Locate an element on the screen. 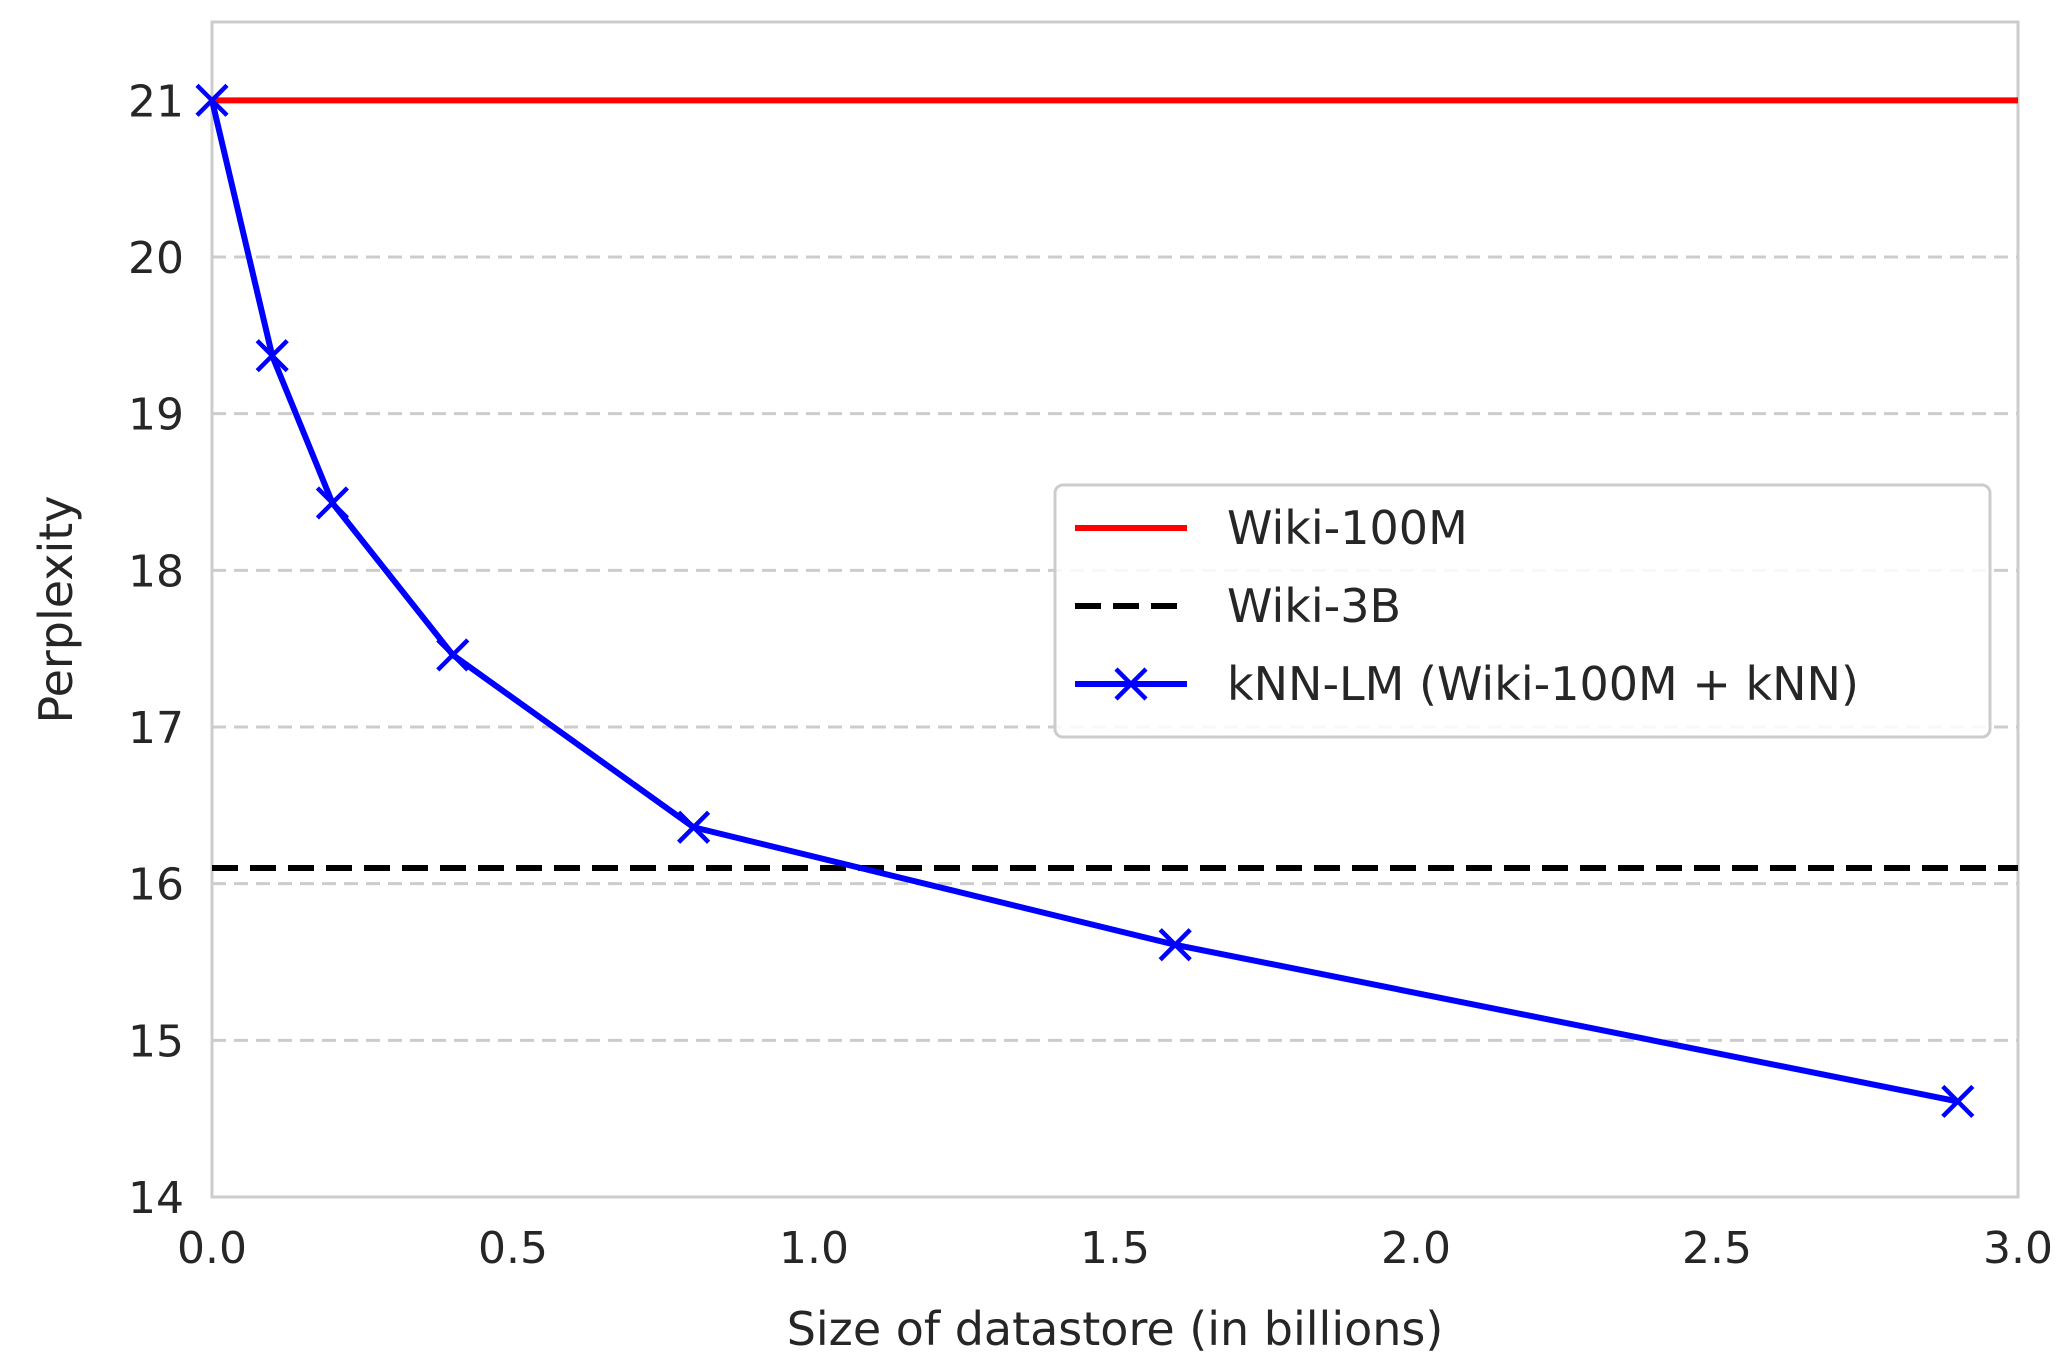  x-tick-label: 0.0 is located at coordinates (212, 1248).